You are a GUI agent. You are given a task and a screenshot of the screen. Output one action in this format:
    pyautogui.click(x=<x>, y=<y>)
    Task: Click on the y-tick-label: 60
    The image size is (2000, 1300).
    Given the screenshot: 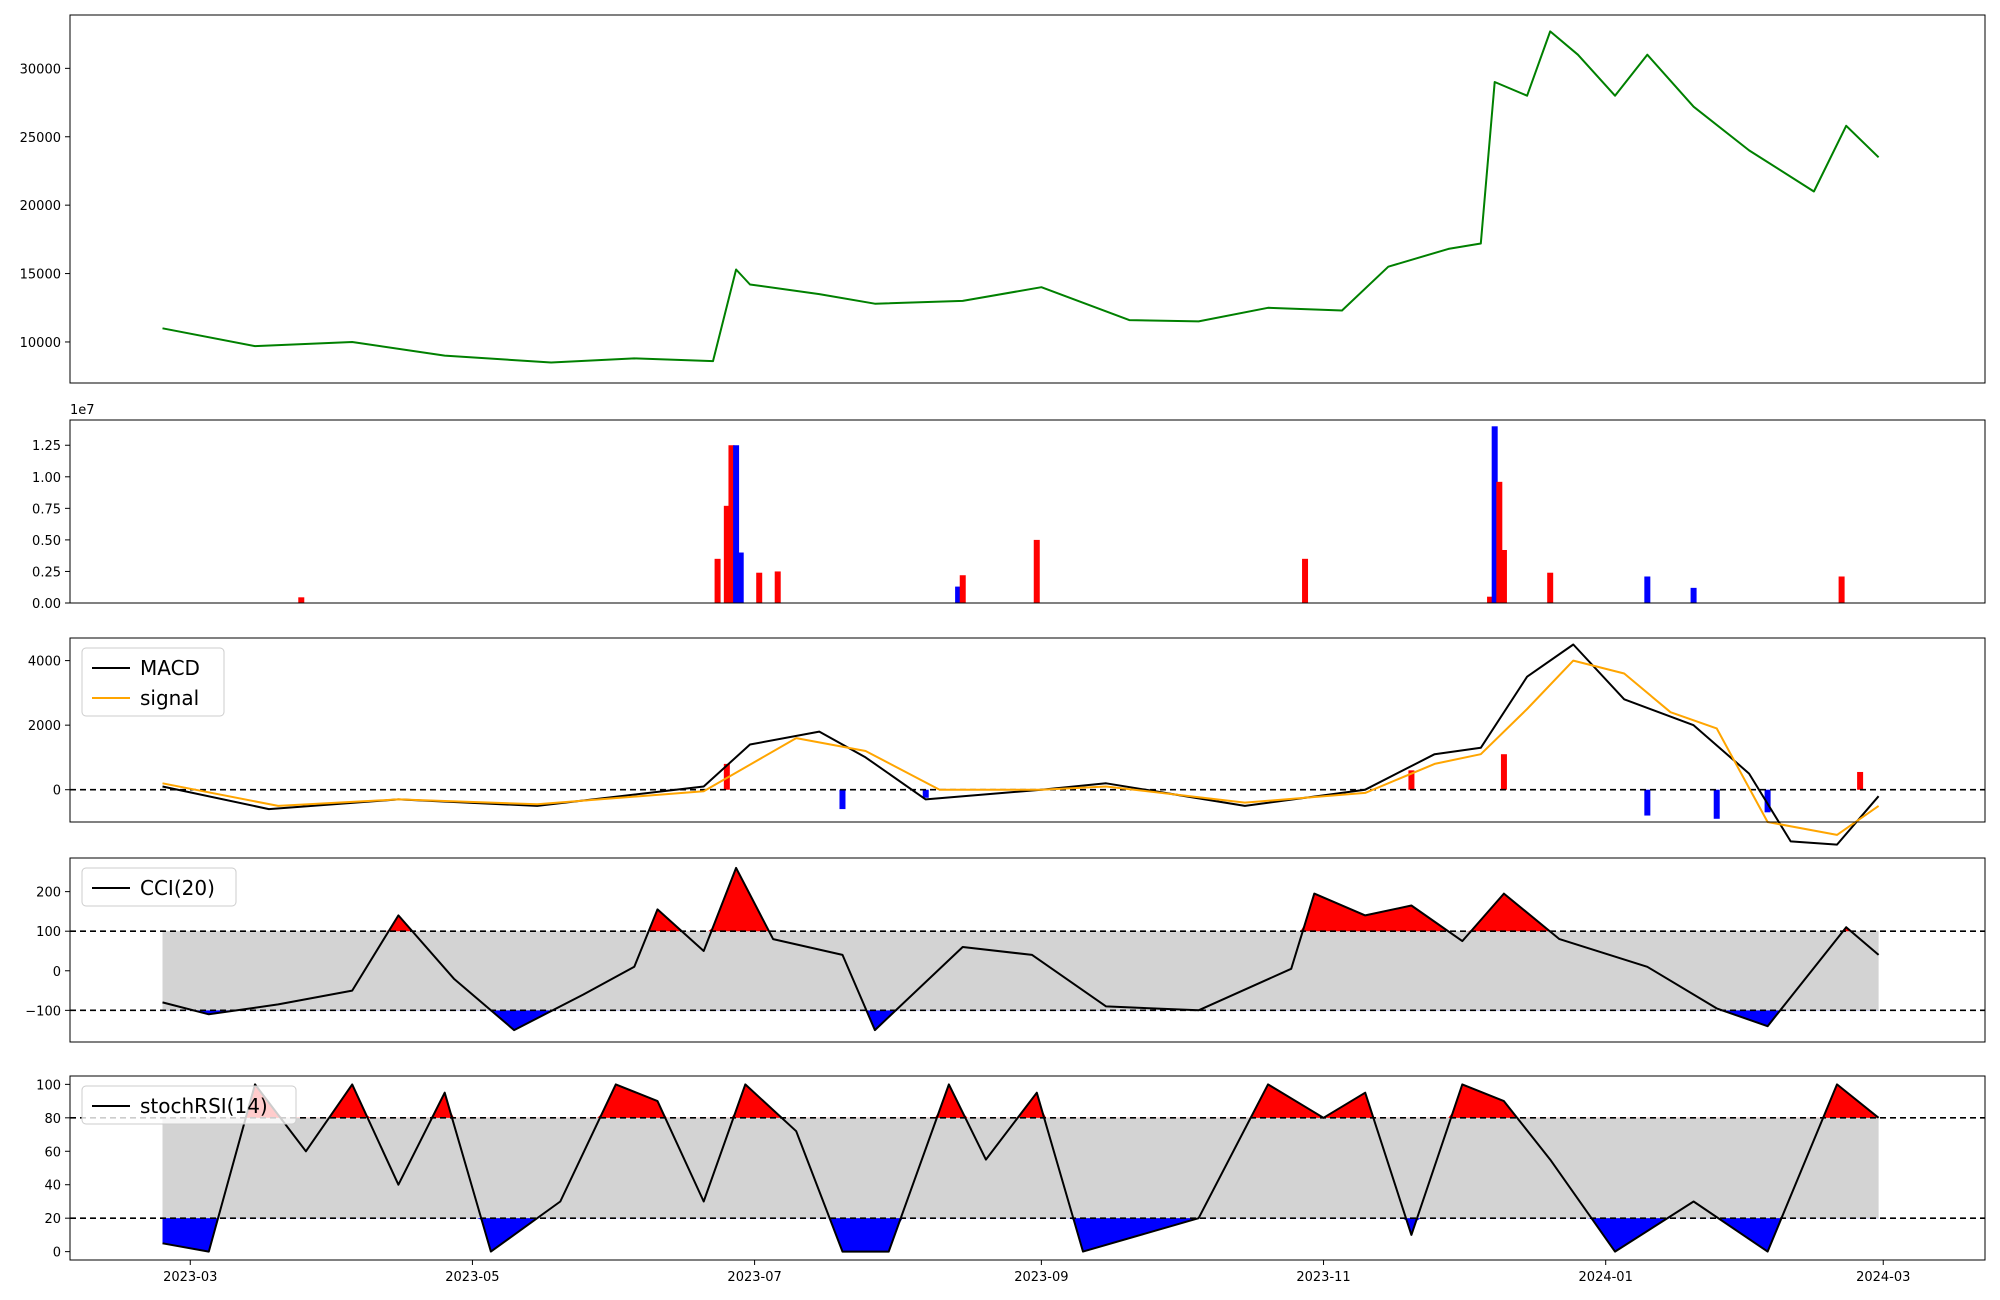 What is the action you would take?
    pyautogui.click(x=52, y=1152)
    